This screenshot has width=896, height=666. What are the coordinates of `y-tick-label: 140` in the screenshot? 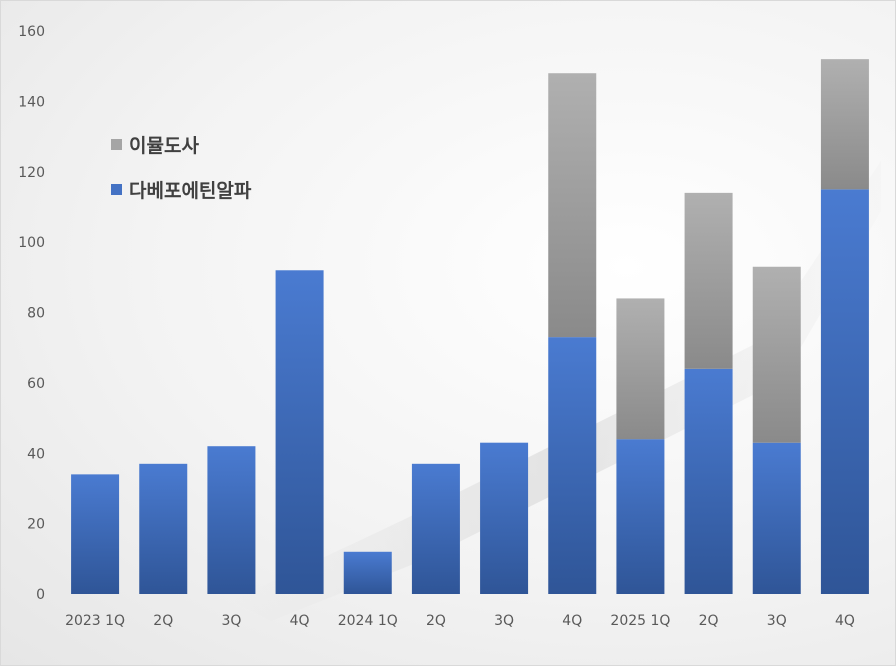 It's located at (31, 102).